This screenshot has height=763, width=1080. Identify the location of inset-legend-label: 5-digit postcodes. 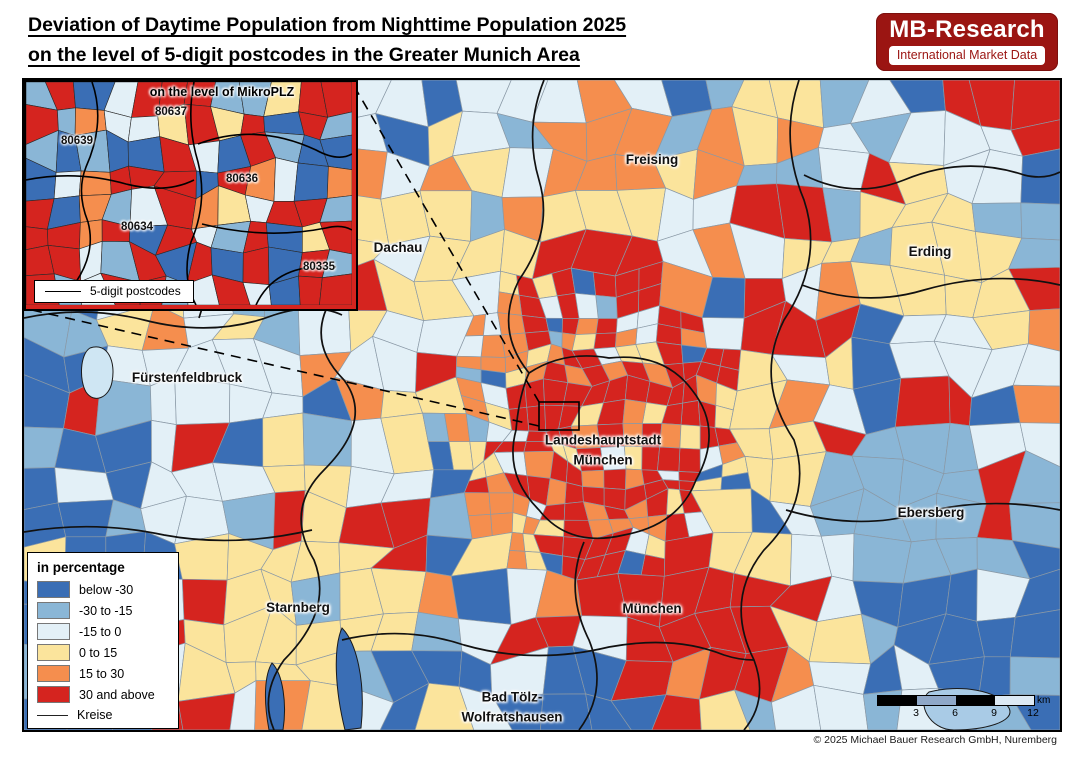
(135, 291).